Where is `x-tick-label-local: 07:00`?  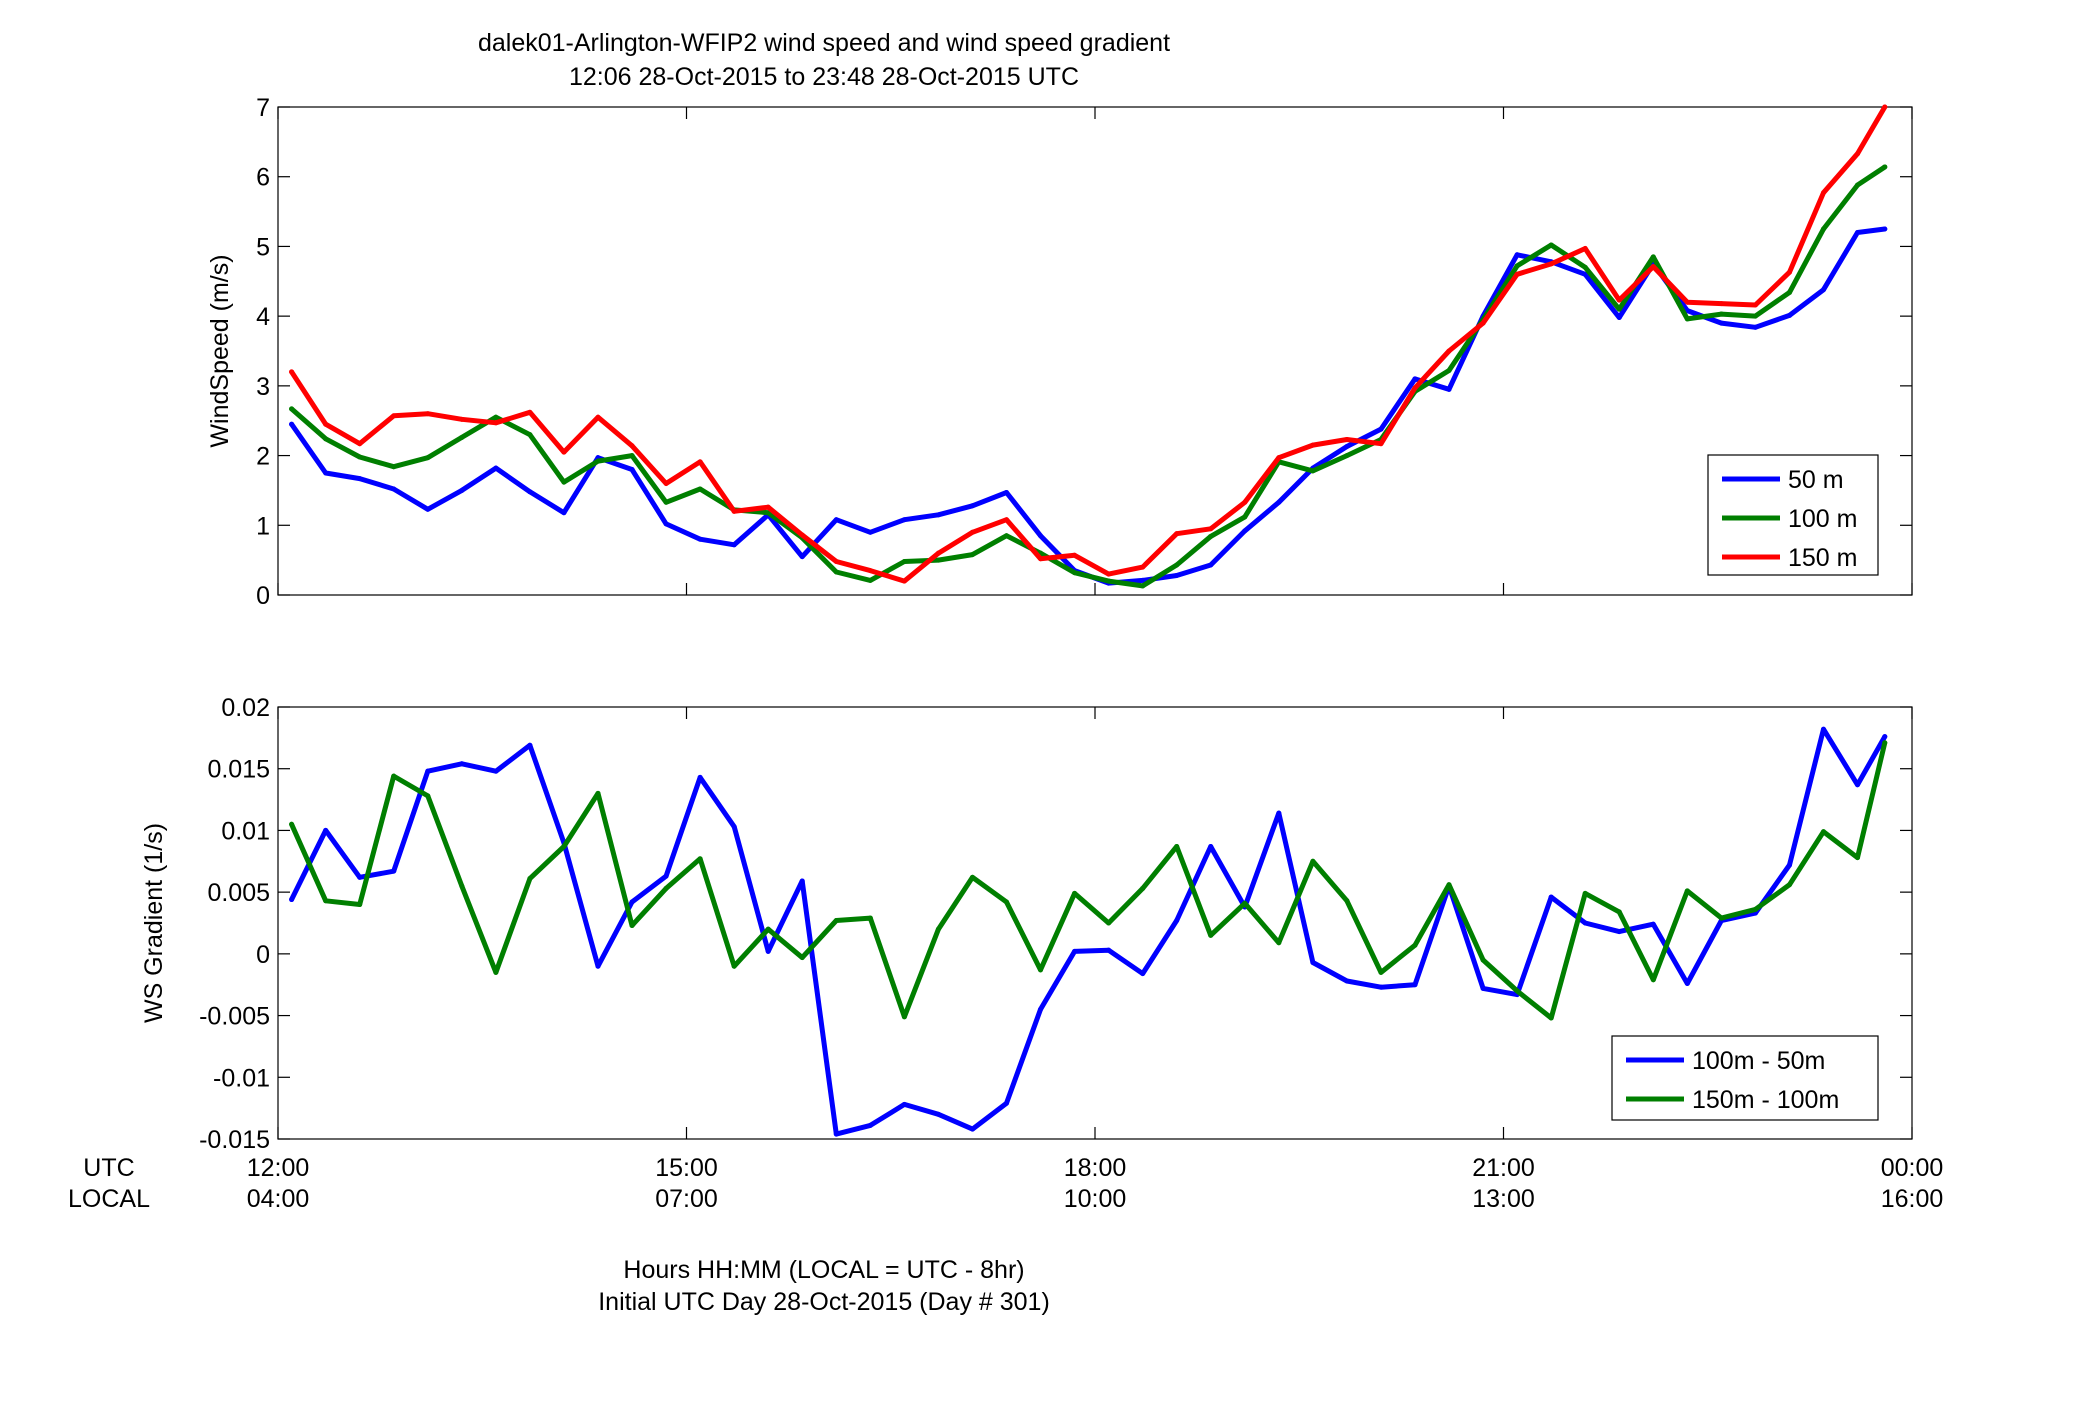
x-tick-label-local: 07:00 is located at coordinates (686, 1199).